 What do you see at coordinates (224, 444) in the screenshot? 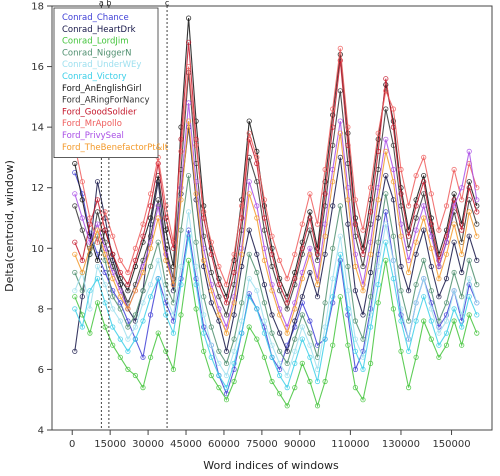
I see `x-tick-label: 60000` at bounding box center [224, 444].